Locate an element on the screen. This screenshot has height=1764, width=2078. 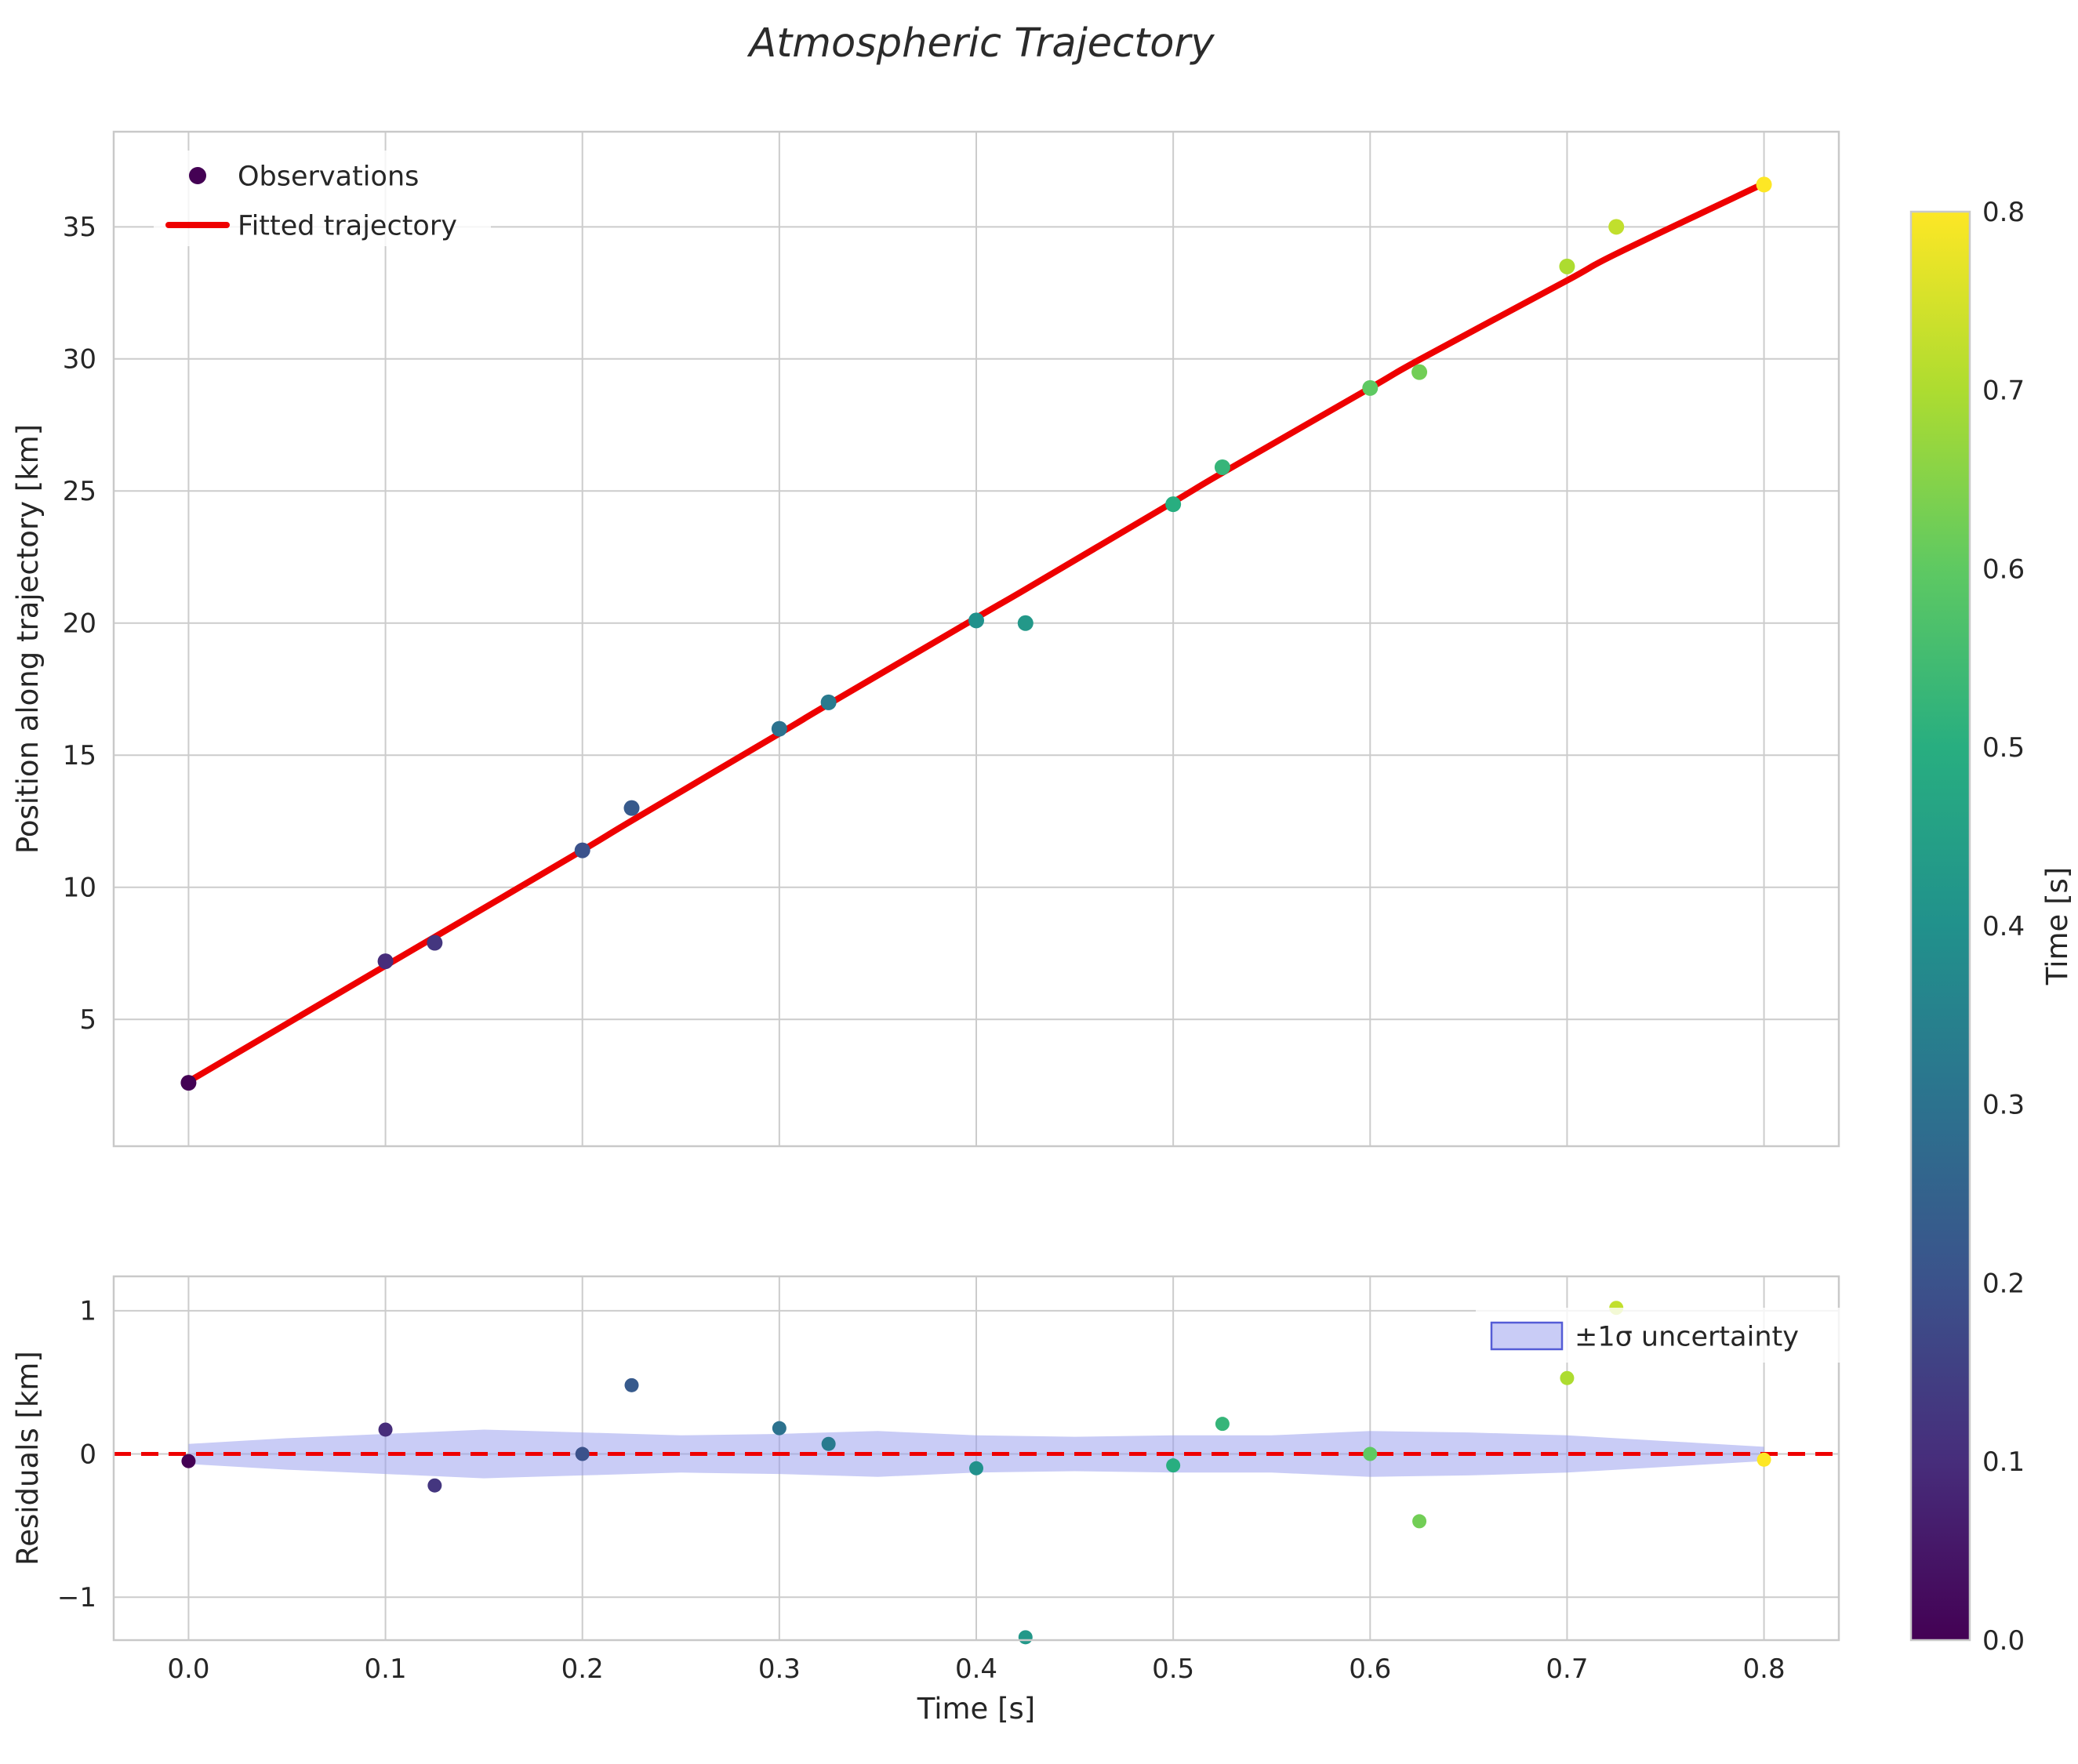
main-legend-background is located at coordinates (322, 198).